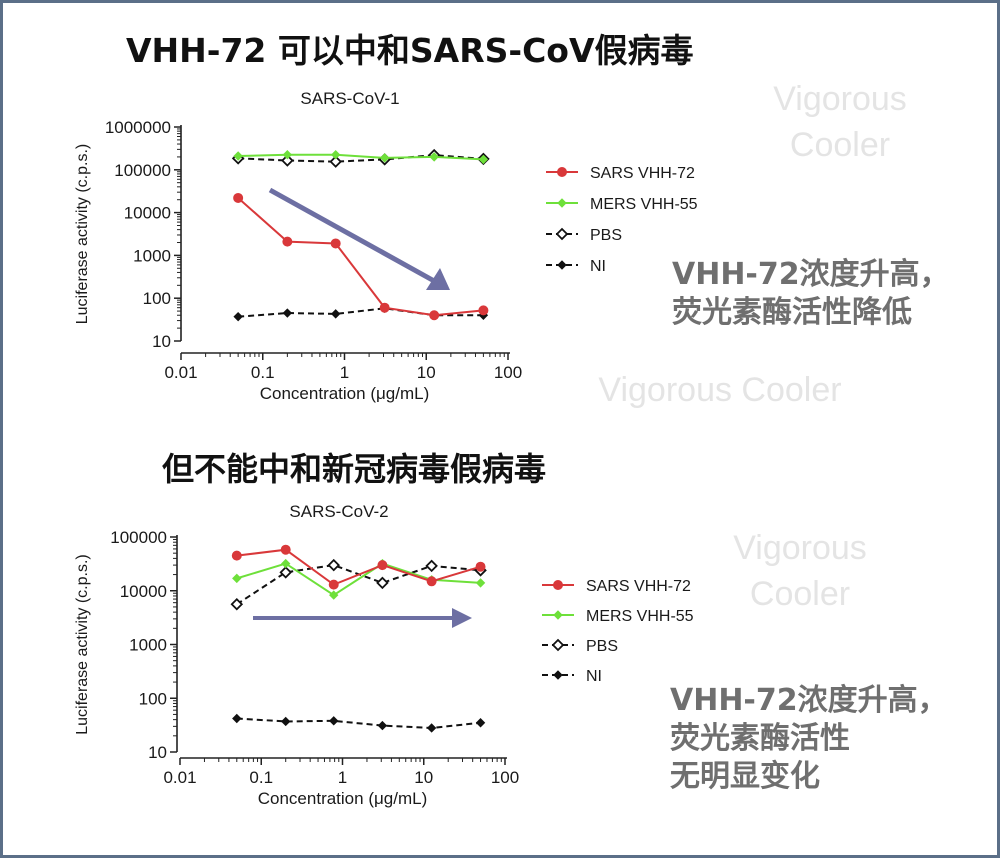 The image size is (1000, 858). What do you see at coordinates (800, 594) in the screenshot?
I see `watermark-c-line-2: Cooler` at bounding box center [800, 594].